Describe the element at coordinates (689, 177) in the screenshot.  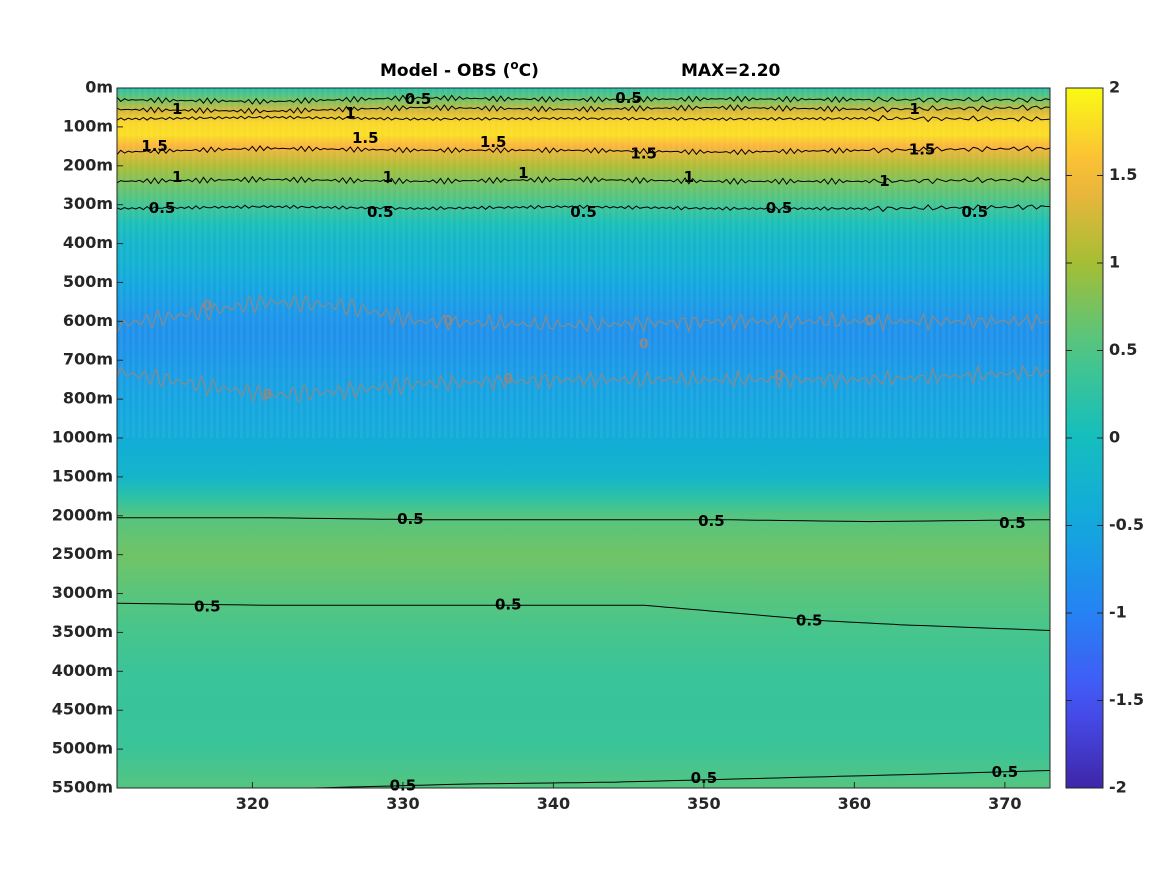
I see `contour-label-13: 1` at that location.